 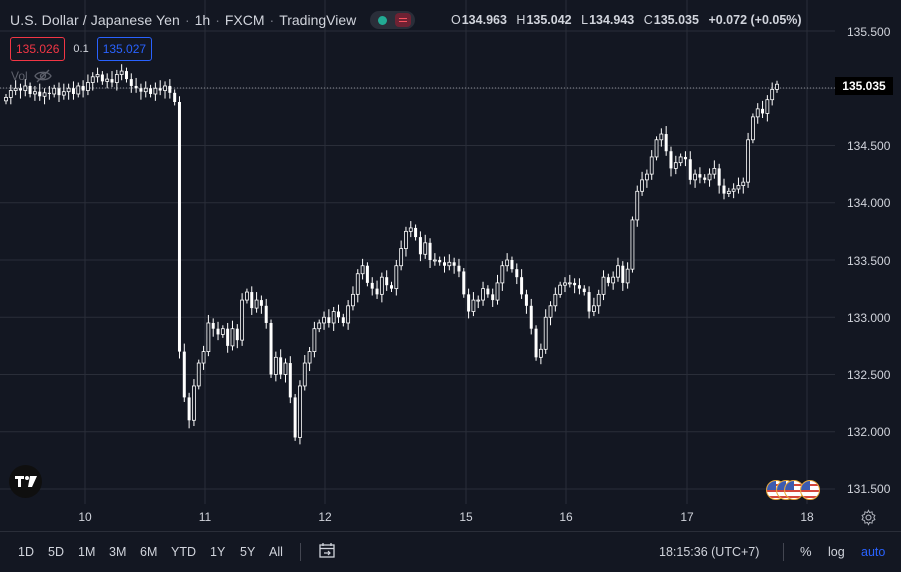 I want to click on price-tick: 132.000, so click(x=869, y=432).